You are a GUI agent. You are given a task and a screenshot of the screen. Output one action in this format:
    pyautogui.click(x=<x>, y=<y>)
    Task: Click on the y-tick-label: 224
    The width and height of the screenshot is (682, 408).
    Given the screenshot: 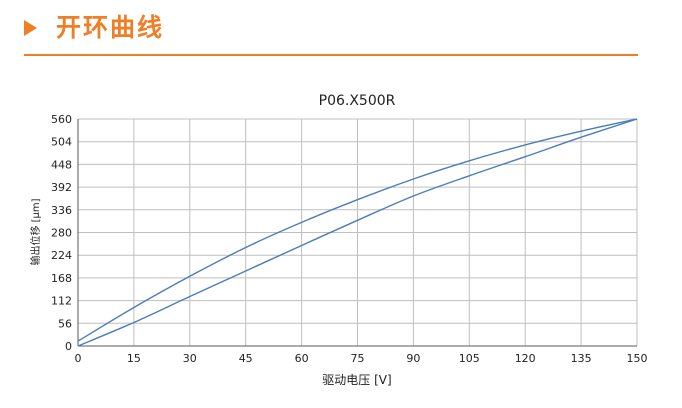 What is the action you would take?
    pyautogui.click(x=61, y=255)
    